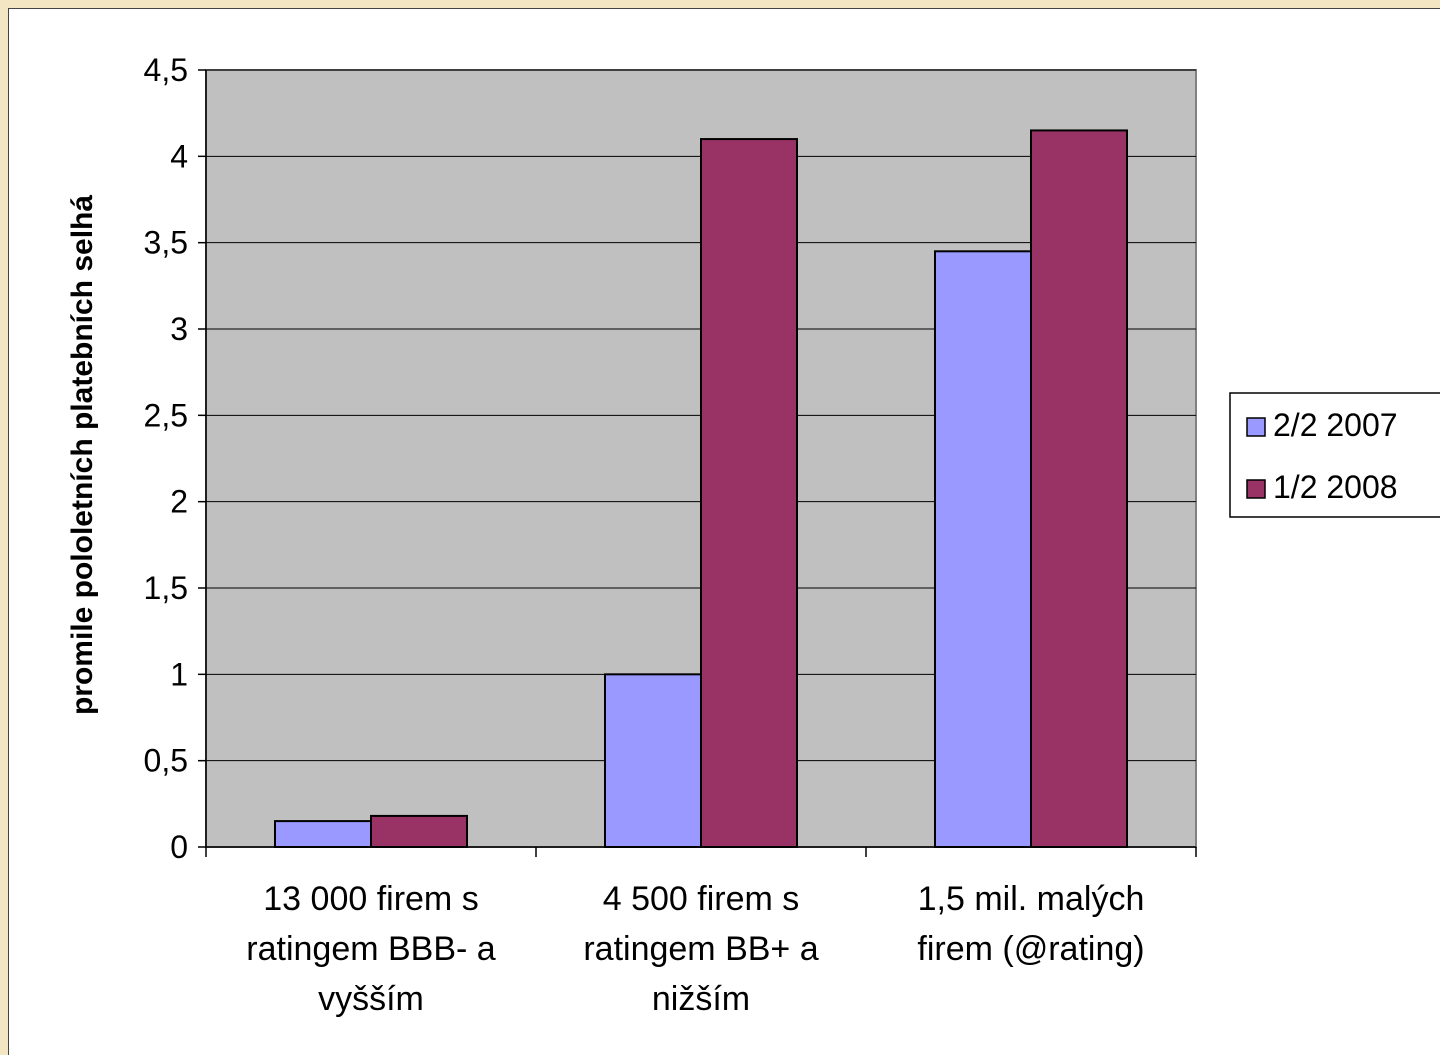  Describe the element at coordinates (175, 458) in the screenshot. I see `y-ticks: 0 0,5 1 1,5 2 2,5 3 3,5 4 4,5` at that location.